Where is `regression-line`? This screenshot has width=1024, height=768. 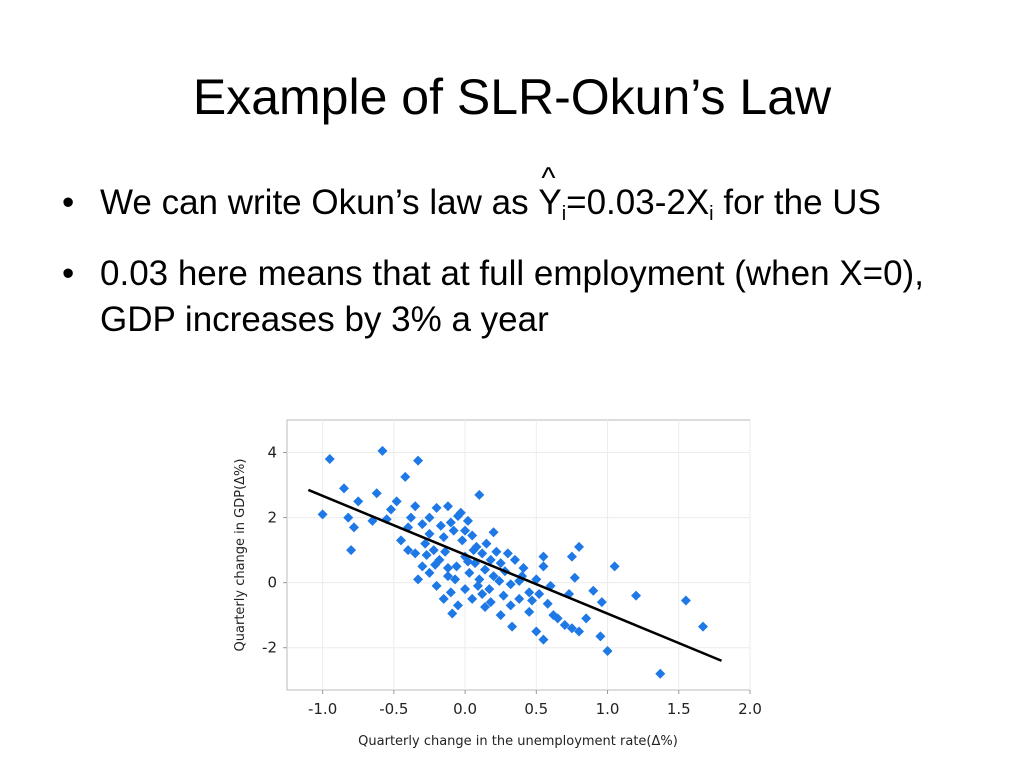
regression-line is located at coordinates (514, 575).